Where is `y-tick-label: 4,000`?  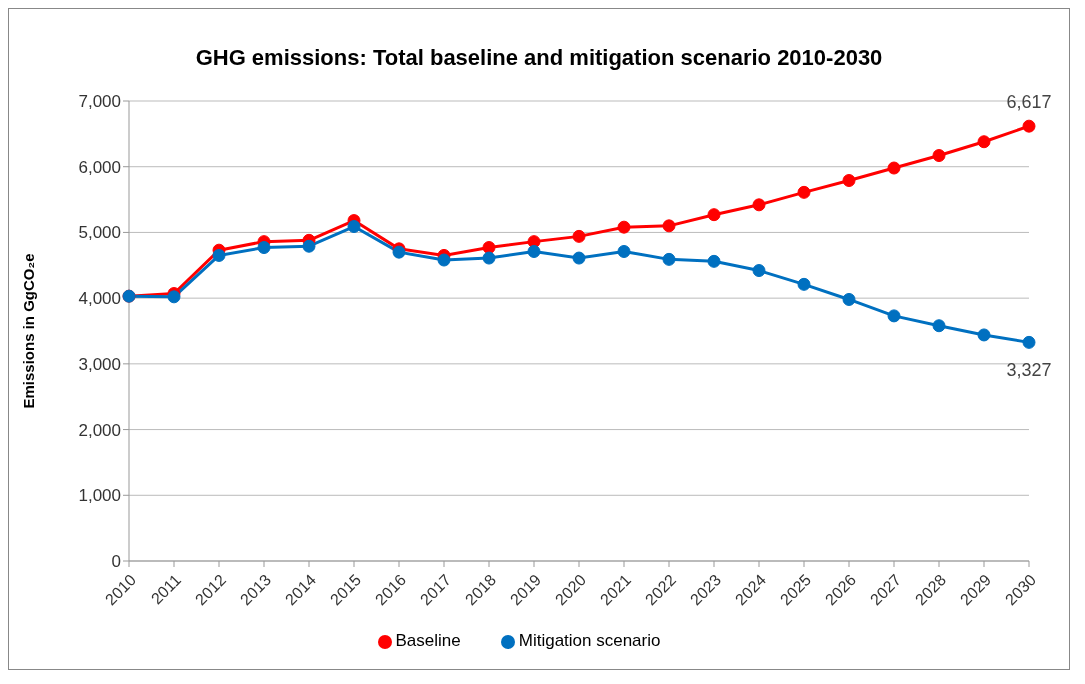
y-tick-label: 4,000 is located at coordinates (99, 299).